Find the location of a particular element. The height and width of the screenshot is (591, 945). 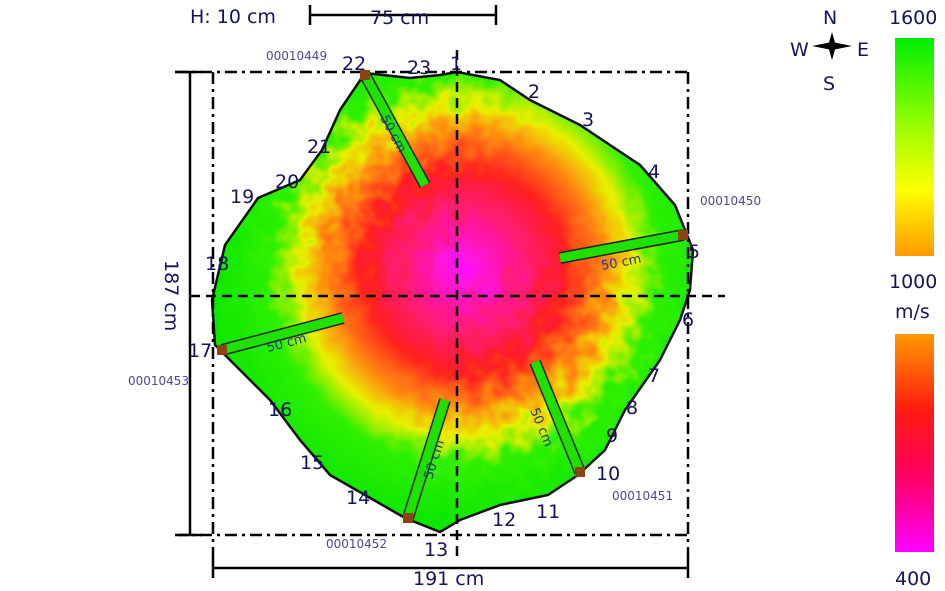

compass: N S W E is located at coordinates (829, 51).